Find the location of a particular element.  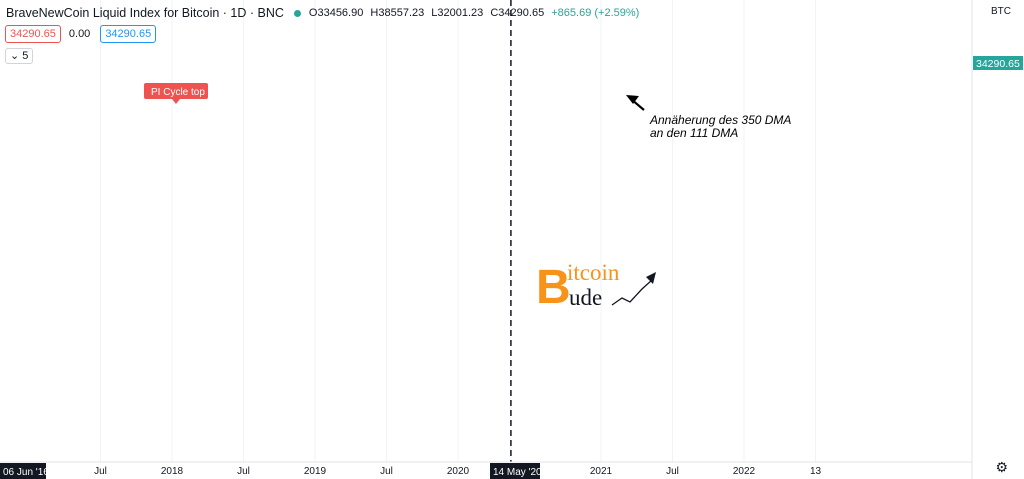

indicator-values: 34290.65 0.00 34290.65 is located at coordinates (81, 34).